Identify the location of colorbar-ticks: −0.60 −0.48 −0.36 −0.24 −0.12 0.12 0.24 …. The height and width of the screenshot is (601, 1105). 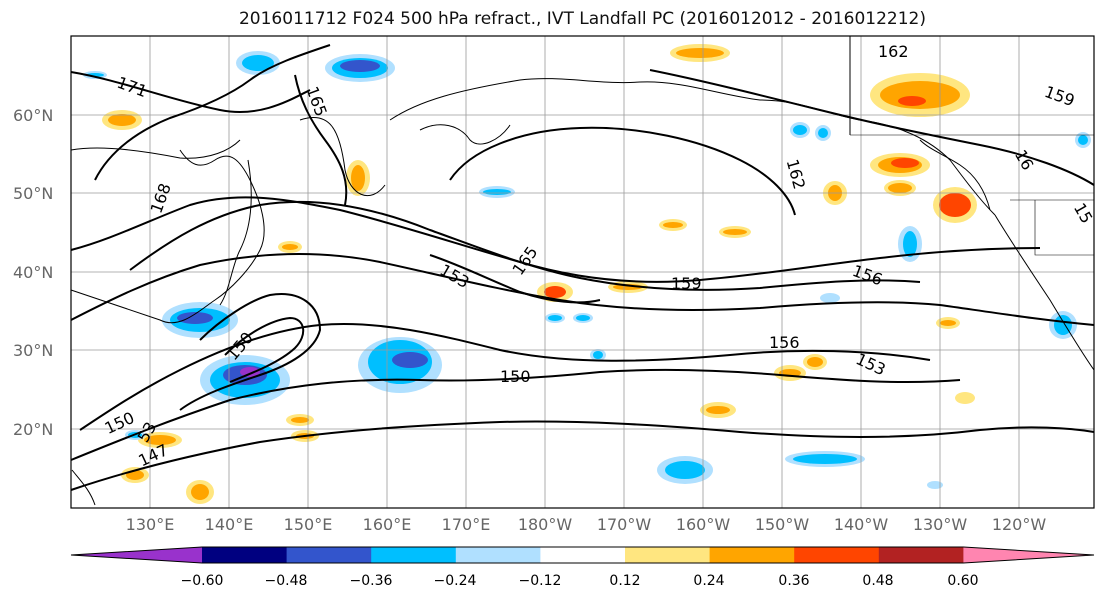
(580, 581).